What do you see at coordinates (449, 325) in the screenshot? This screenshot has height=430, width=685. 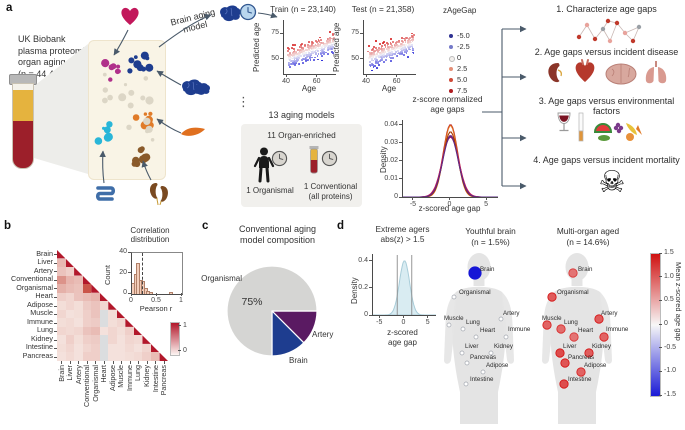 I see `organ-dot-muscle` at bounding box center [449, 325].